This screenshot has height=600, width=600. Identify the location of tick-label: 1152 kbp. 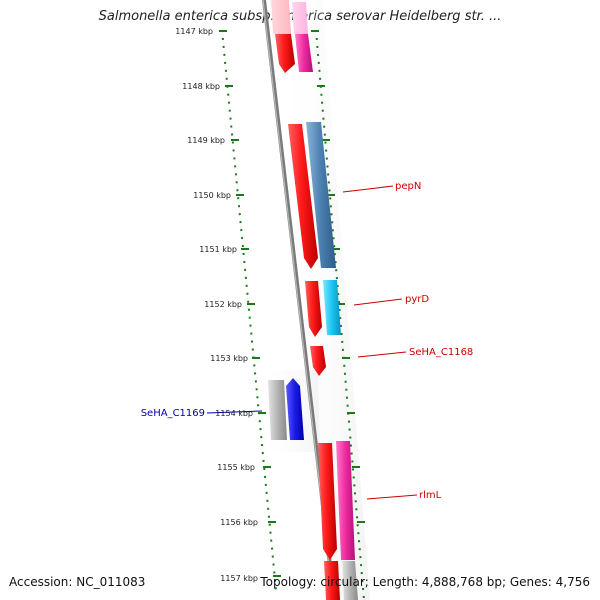
(223, 304).